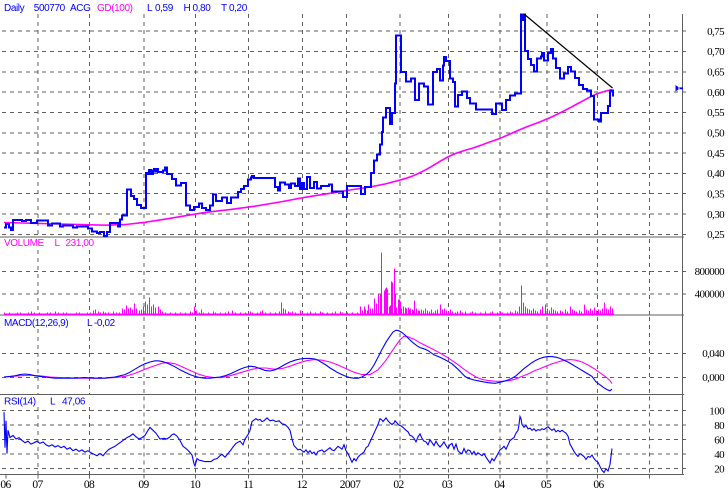 This screenshot has height=497, width=728. Describe the element at coordinates (716, 154) in the screenshot. I see `svg-text: 0,45` at that location.